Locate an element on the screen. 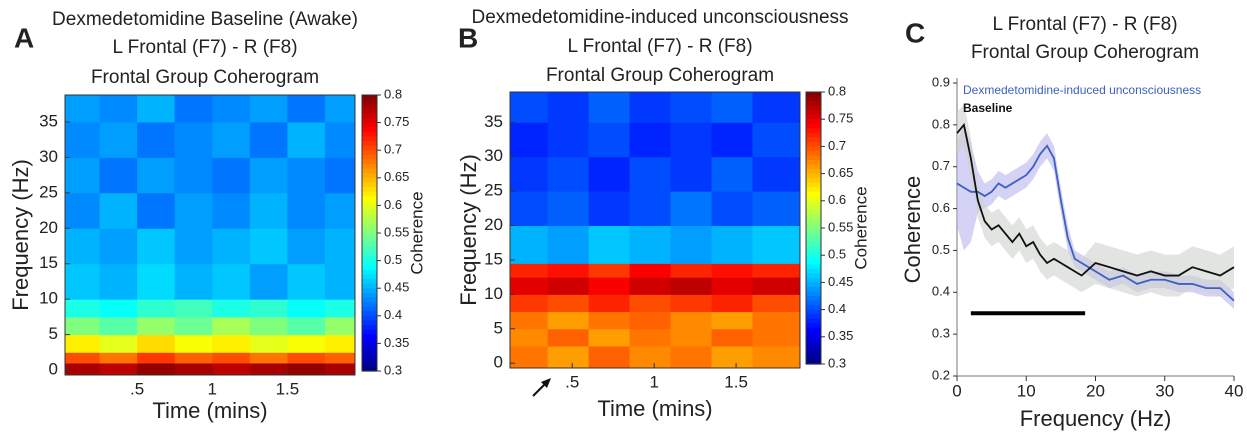 The width and height of the screenshot is (1247, 432). y-tick-label: 0.7 is located at coordinates (941, 165).